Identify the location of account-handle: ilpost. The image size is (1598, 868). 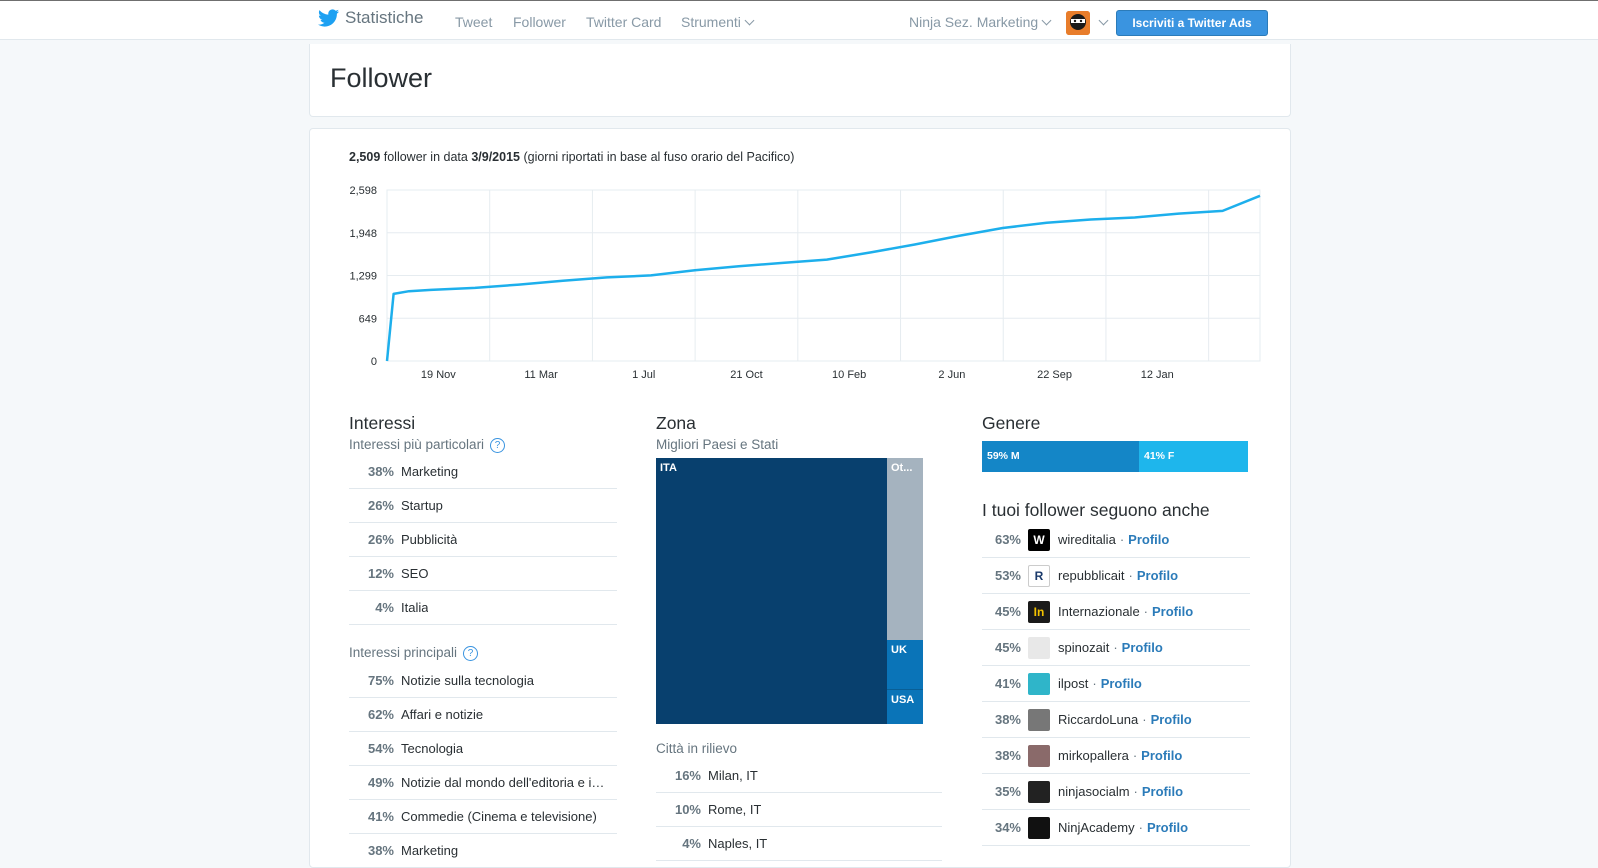
(1073, 683).